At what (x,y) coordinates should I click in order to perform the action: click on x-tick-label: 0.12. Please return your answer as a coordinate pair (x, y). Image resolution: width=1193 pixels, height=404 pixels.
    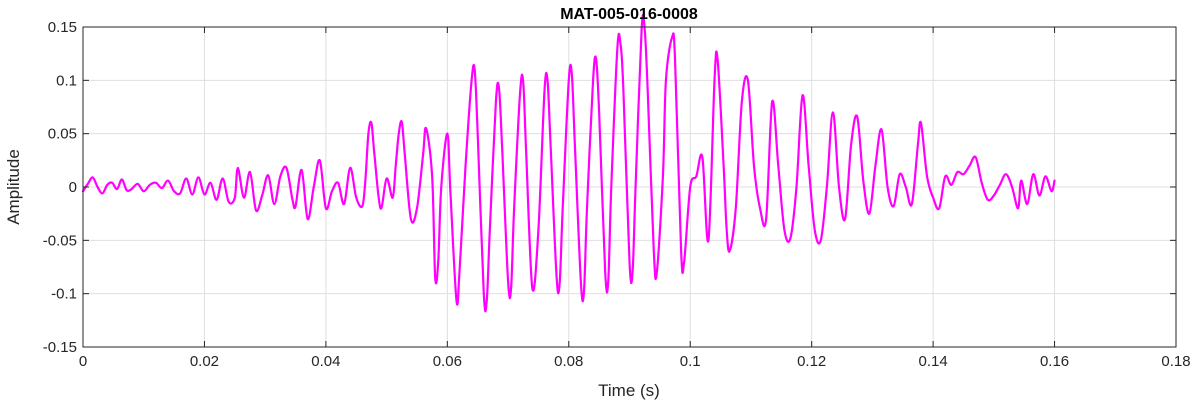
    Looking at the image, I should click on (811, 361).